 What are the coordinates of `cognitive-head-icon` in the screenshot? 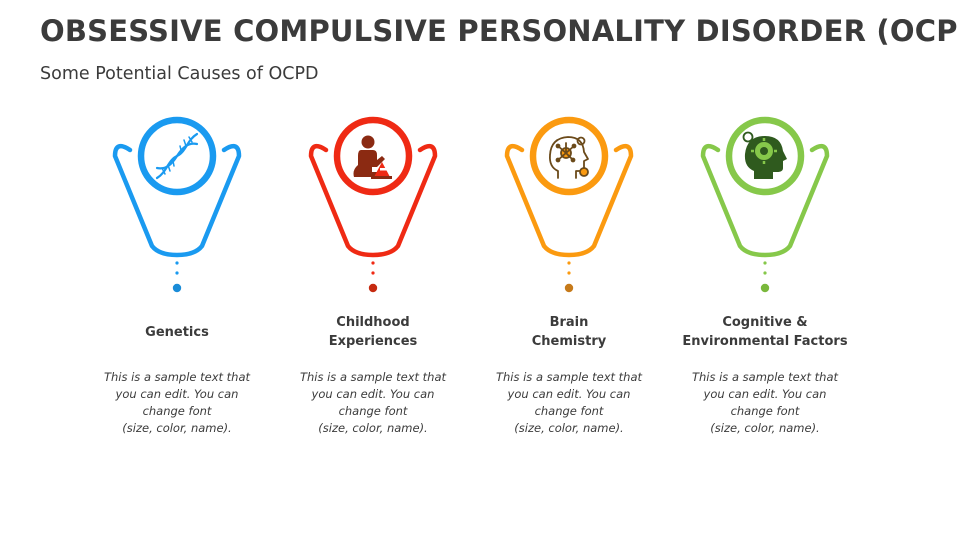 It's located at (764, 155).